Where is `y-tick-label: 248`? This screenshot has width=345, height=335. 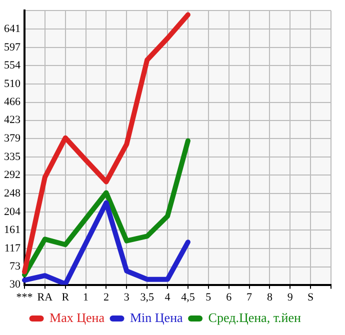
y-tick-label: 248 is located at coordinates (12, 193).